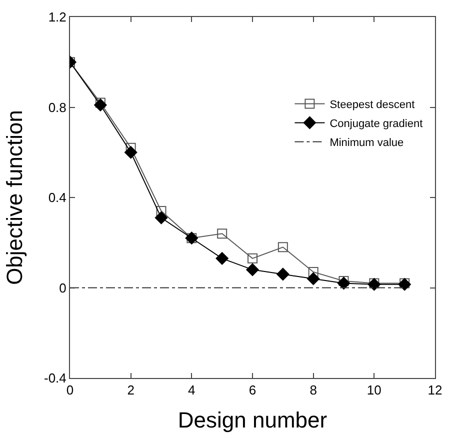 This screenshot has height=438, width=452. Describe the element at coordinates (57, 17) in the screenshot. I see `y-tick-label: 1.2` at that location.